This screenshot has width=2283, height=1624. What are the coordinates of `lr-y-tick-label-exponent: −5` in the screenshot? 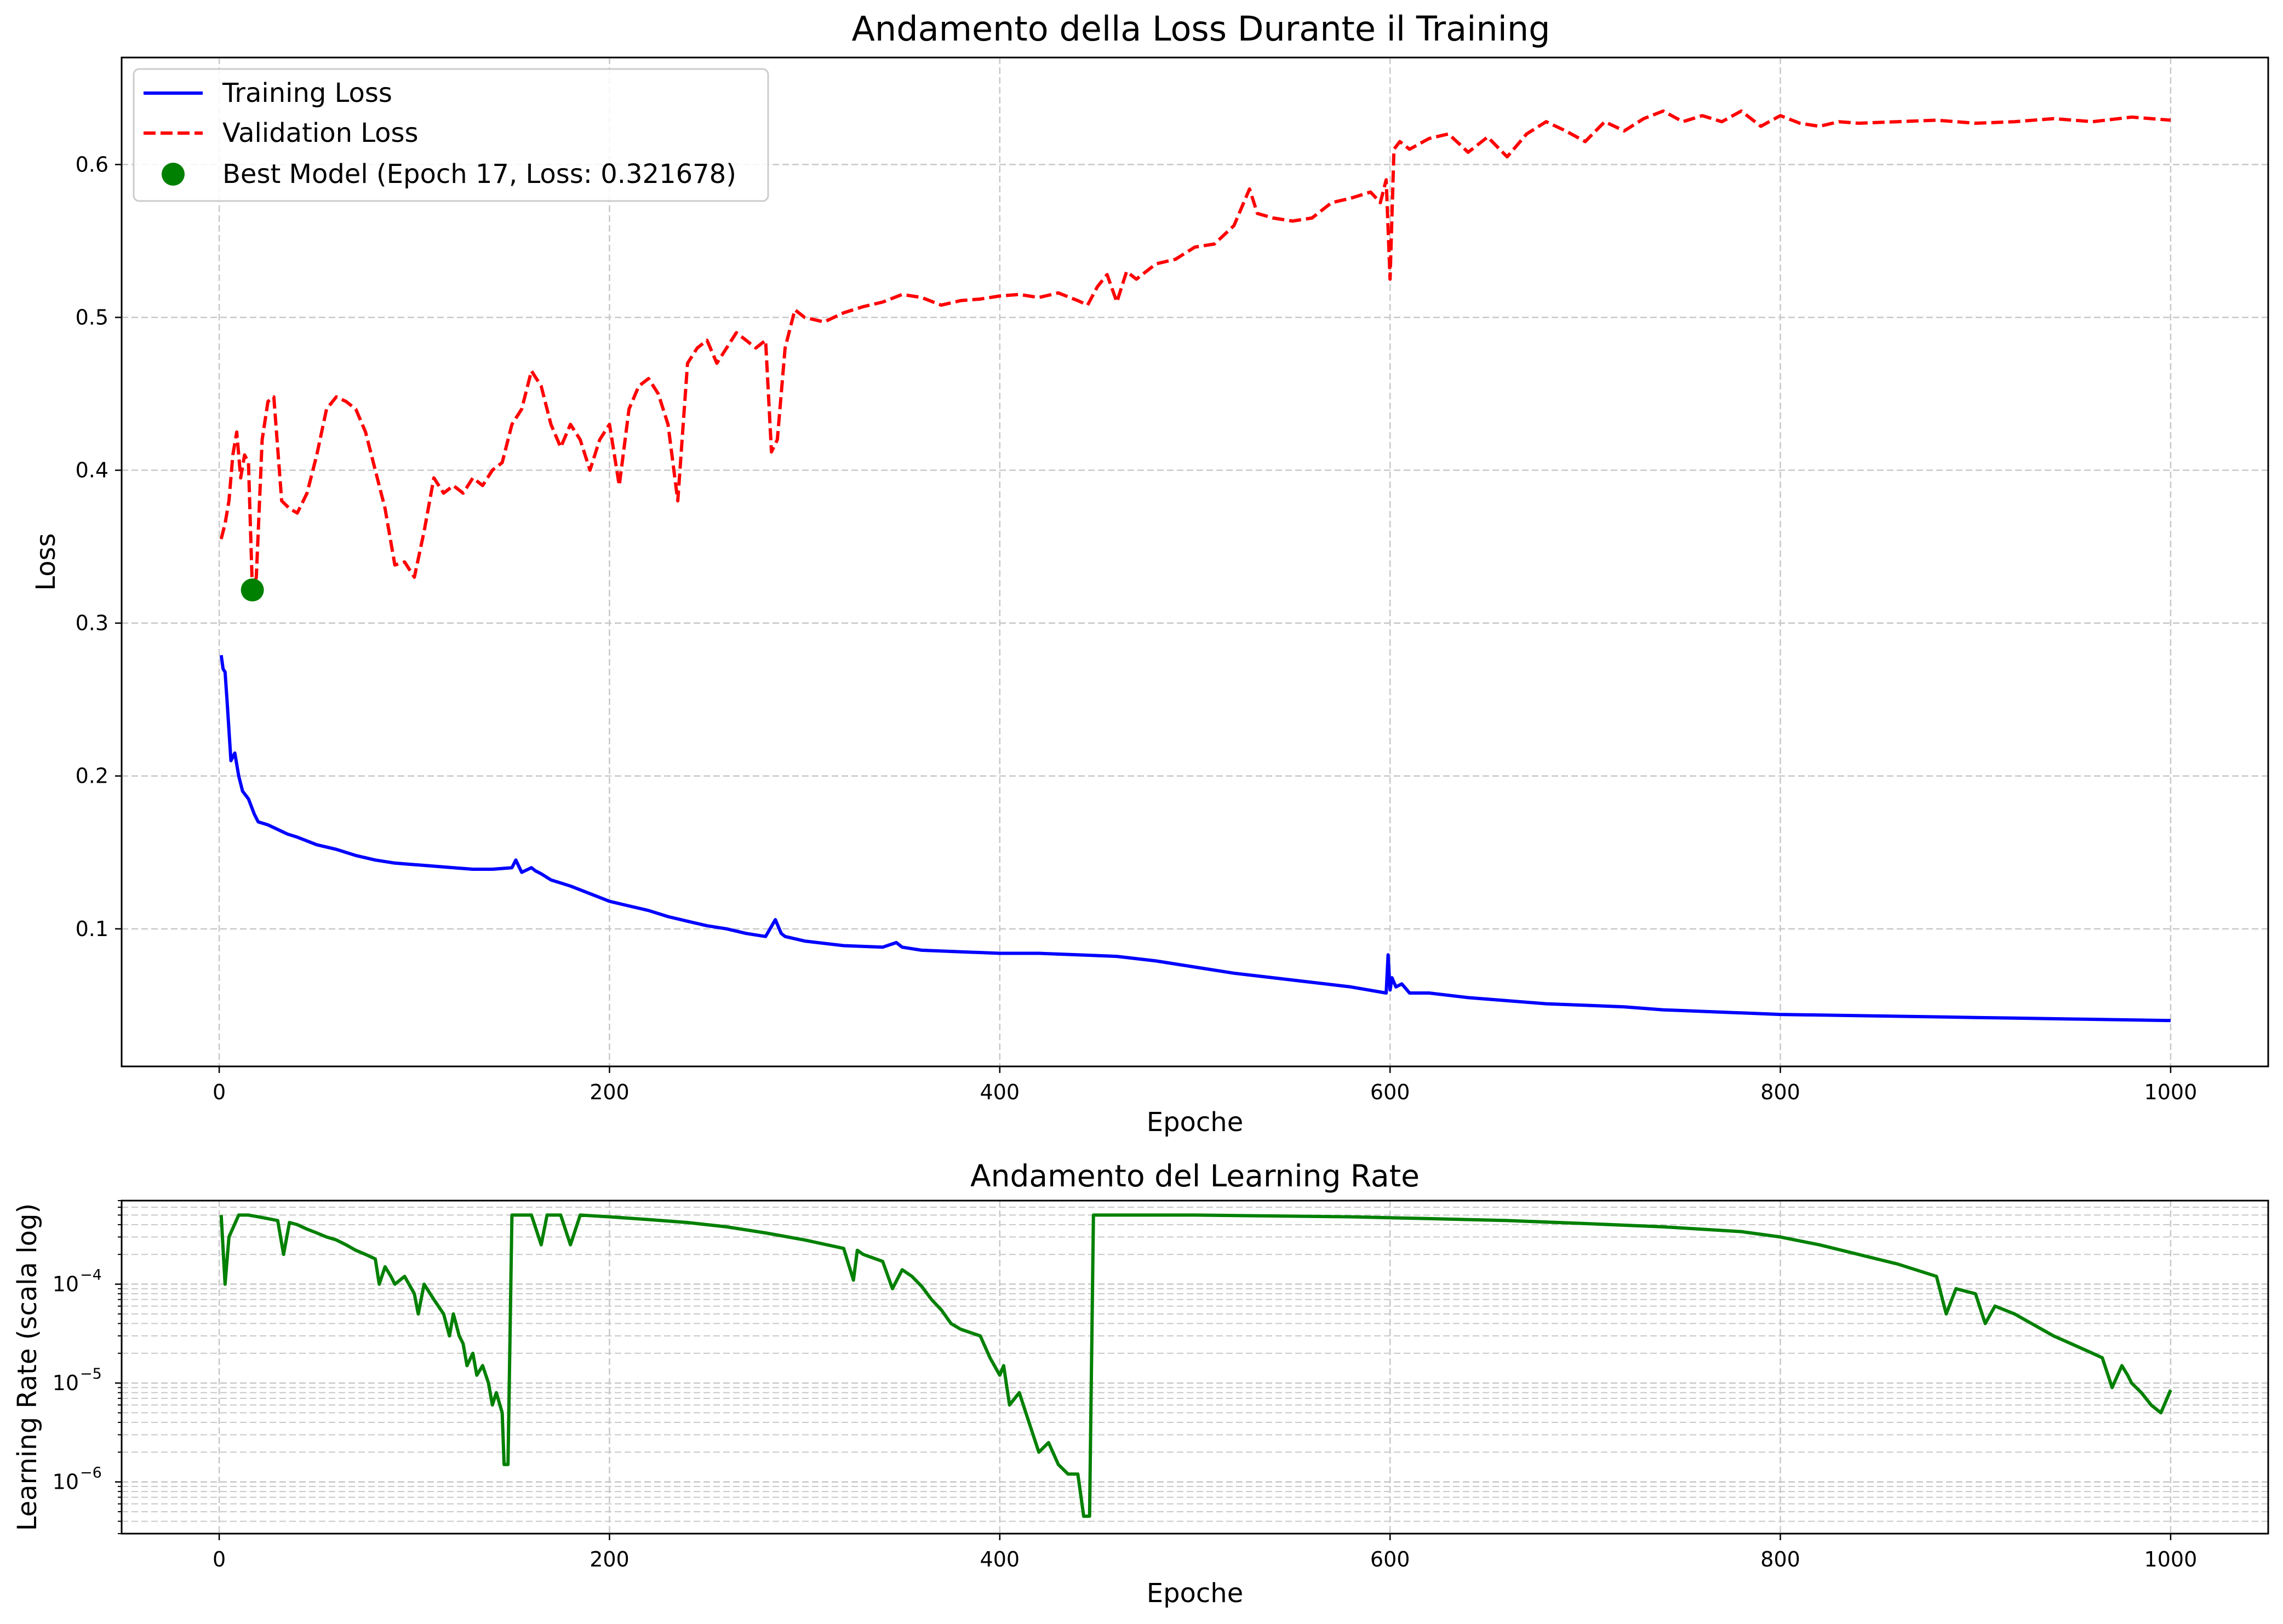 It's located at (91, 1373).